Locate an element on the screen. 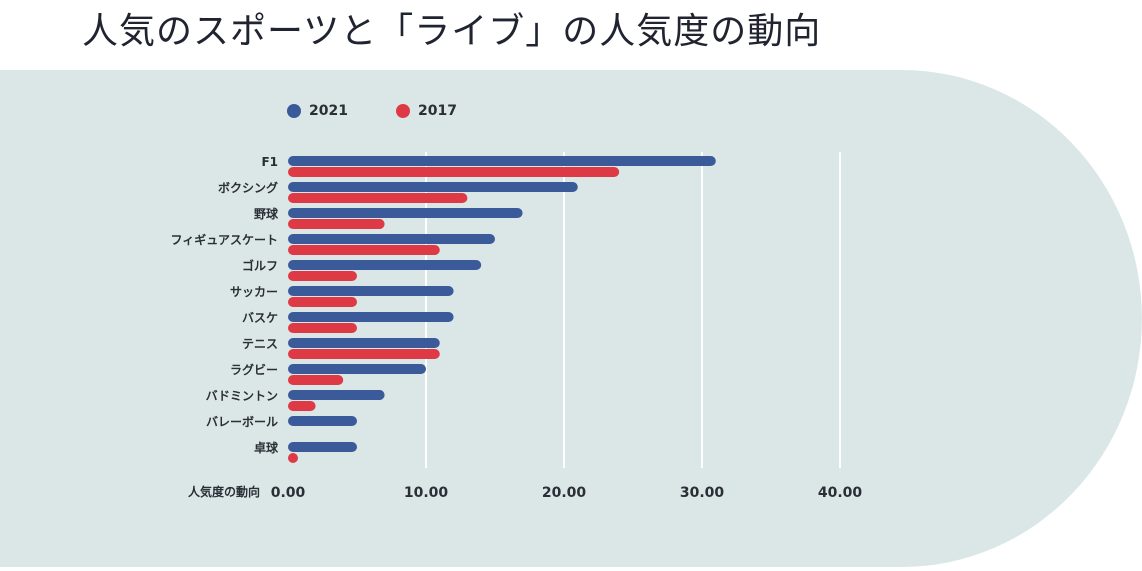 Image resolution: width=1142 pixels, height=571 pixels. legend-label-2017: 2017 is located at coordinates (437, 111).